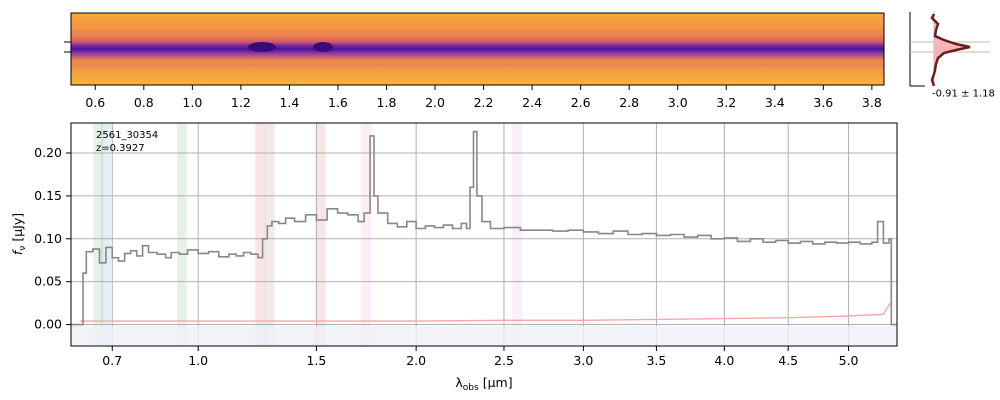 The image size is (1000, 400). I want to click on top-x-tick-label: 1.6, so click(338, 102).